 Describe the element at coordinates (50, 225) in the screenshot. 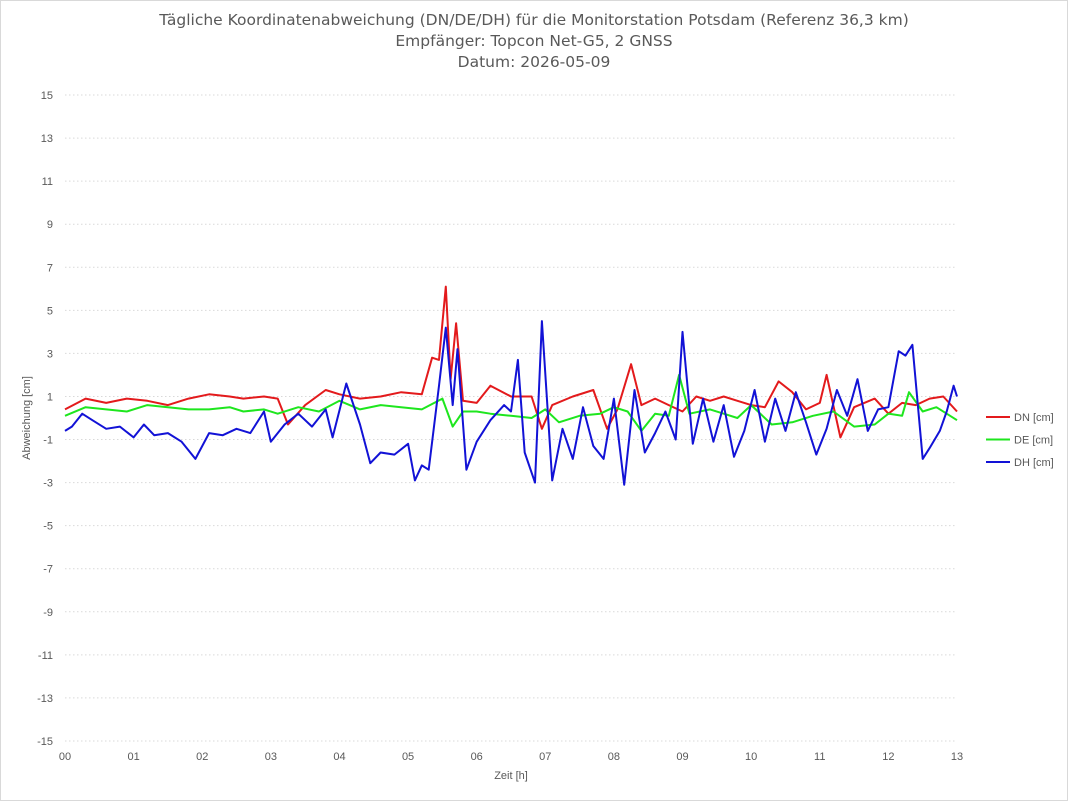

I see `y-tick-label: 9` at that location.